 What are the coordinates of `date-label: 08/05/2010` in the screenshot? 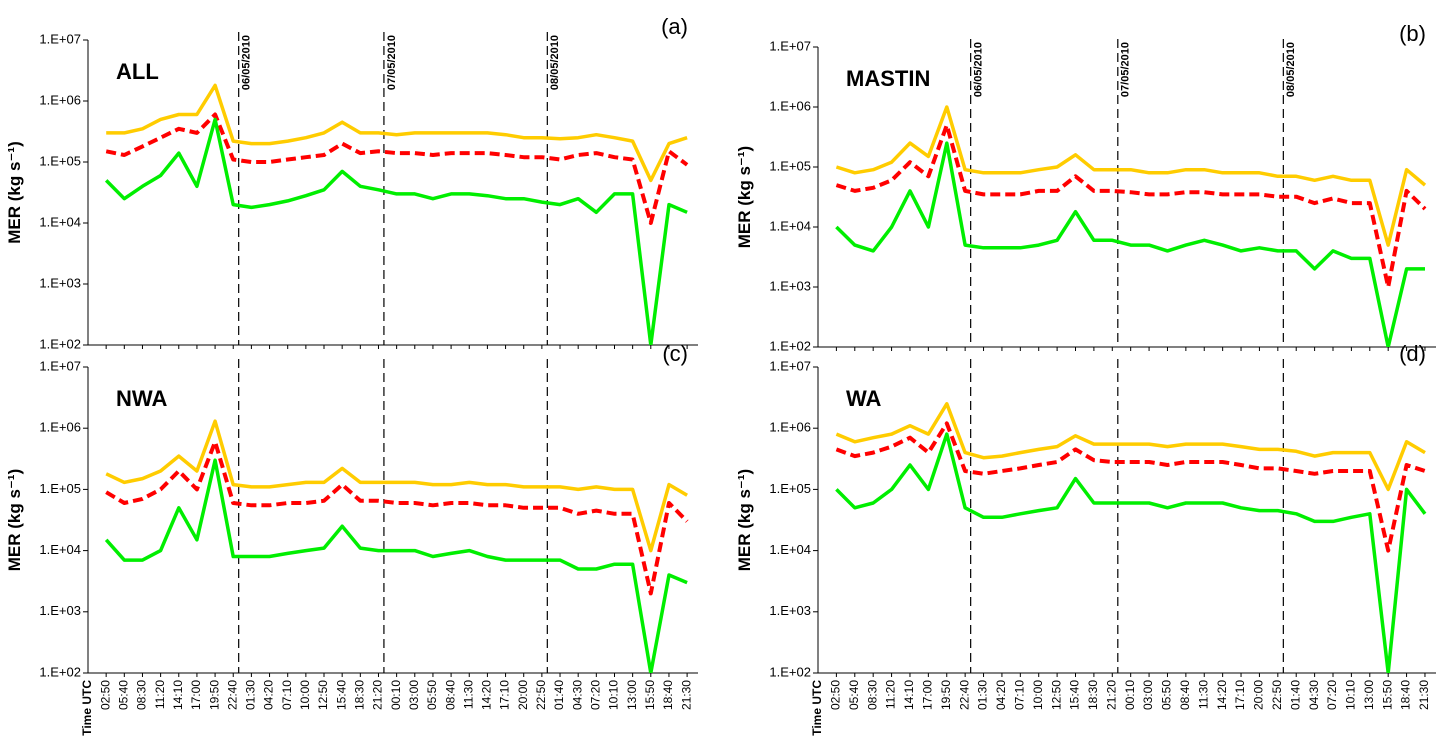 It's located at (1291, 69).